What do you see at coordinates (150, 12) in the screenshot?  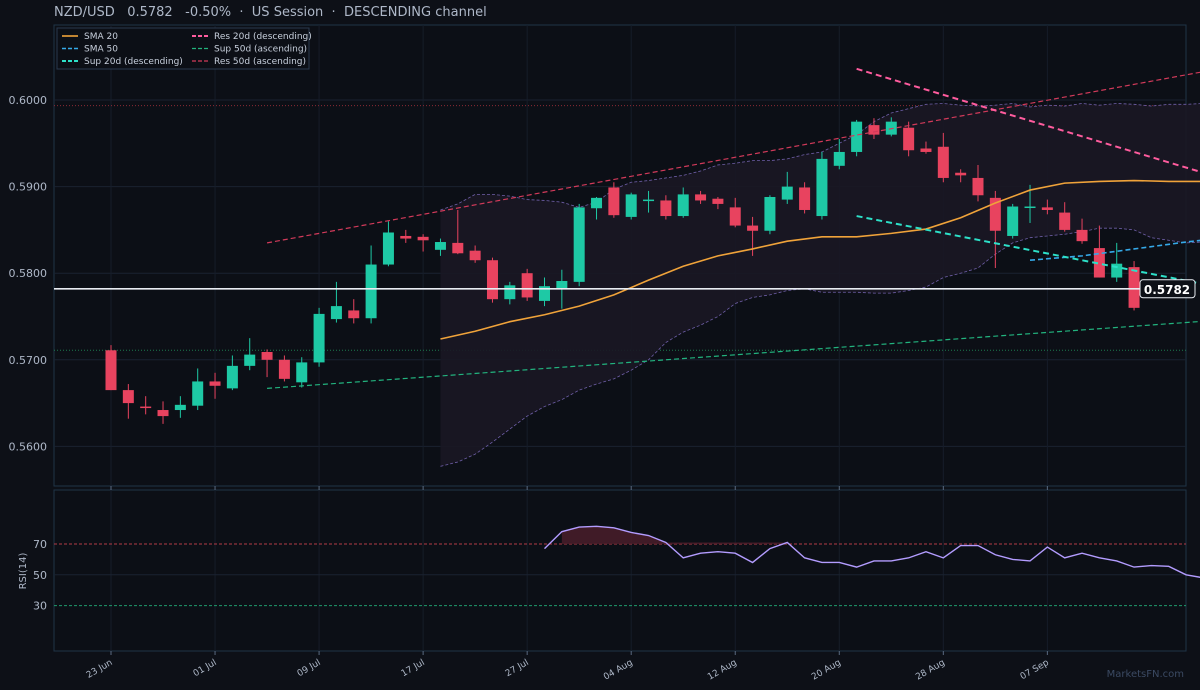 I see `price: 0.5782` at bounding box center [150, 12].